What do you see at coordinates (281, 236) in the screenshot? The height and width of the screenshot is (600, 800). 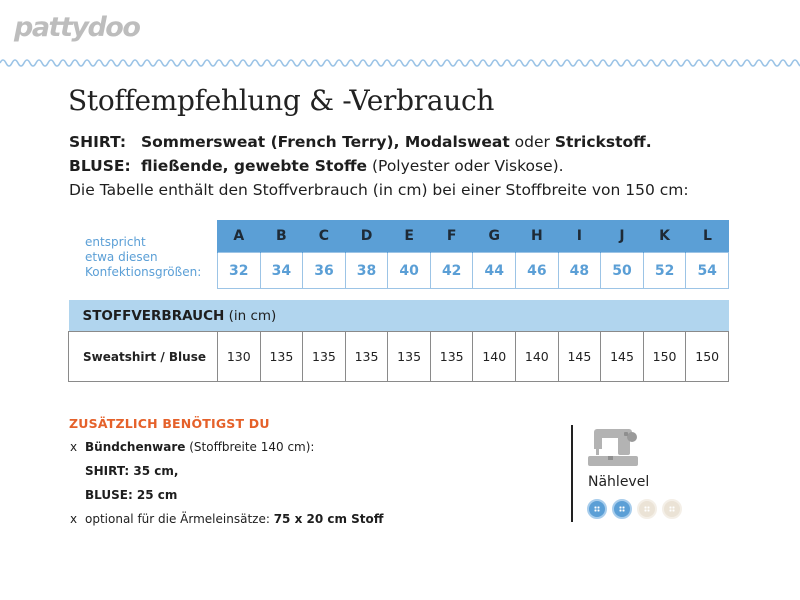 I see `size-letter: B` at bounding box center [281, 236].